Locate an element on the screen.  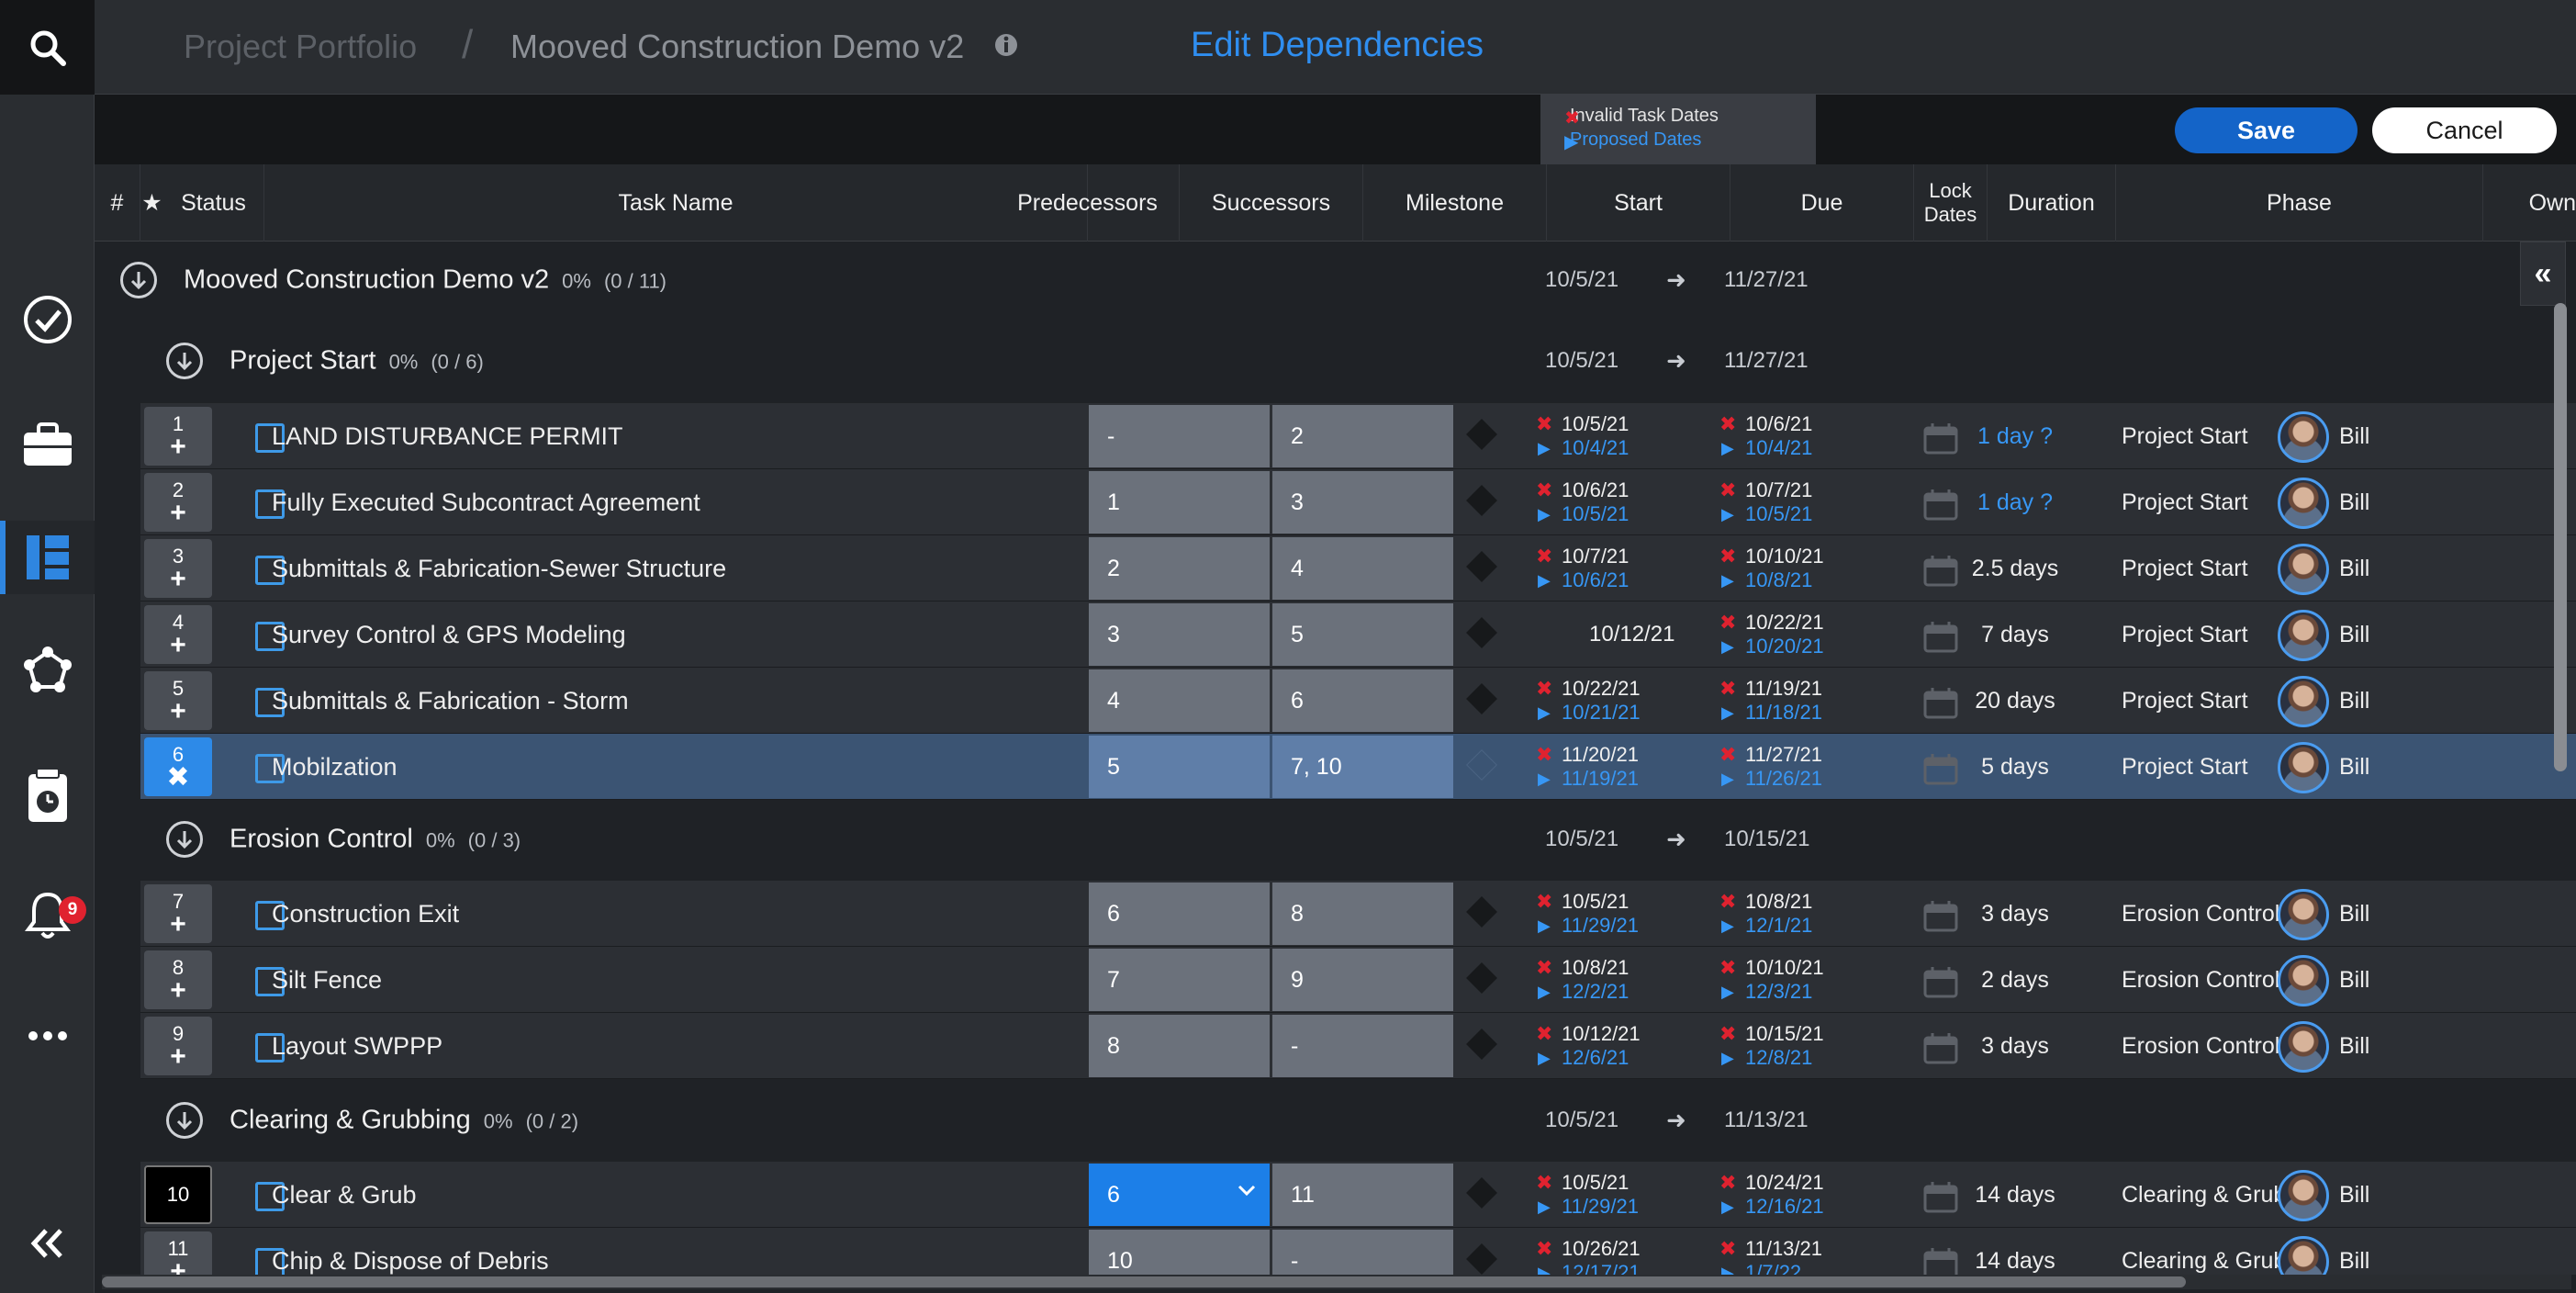
predecessors-field: 7 is located at coordinates (1179, 980).